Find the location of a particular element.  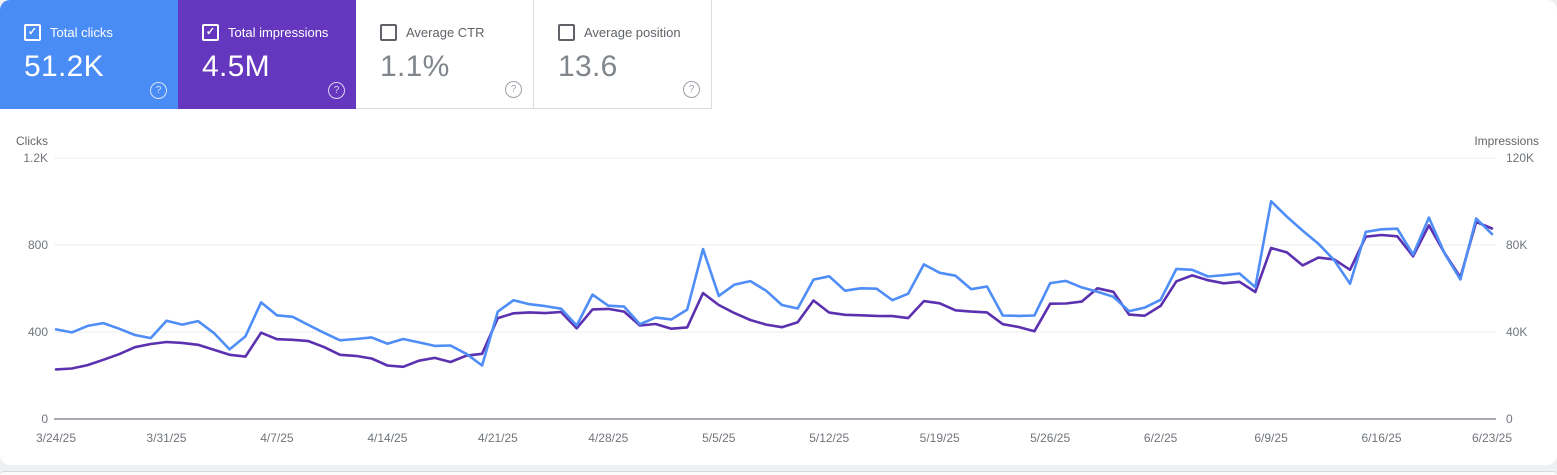

average-ctr-card: Average CTR 1.1% ? is located at coordinates (445, 54).